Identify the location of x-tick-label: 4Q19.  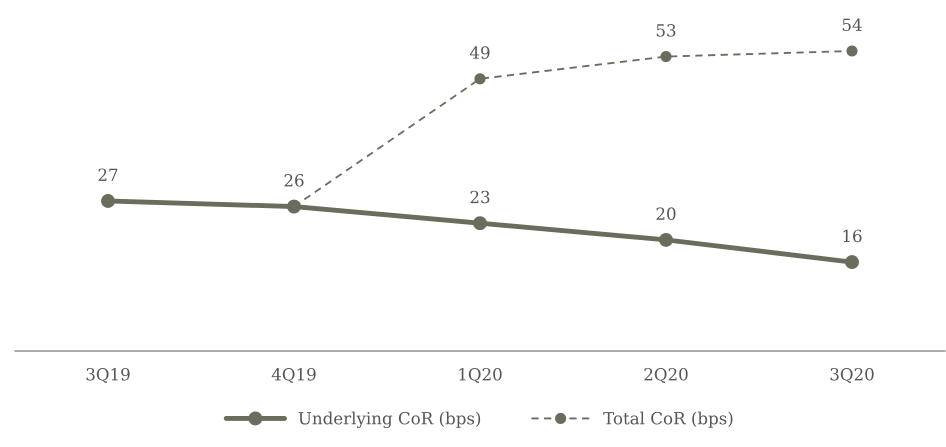
(294, 375).